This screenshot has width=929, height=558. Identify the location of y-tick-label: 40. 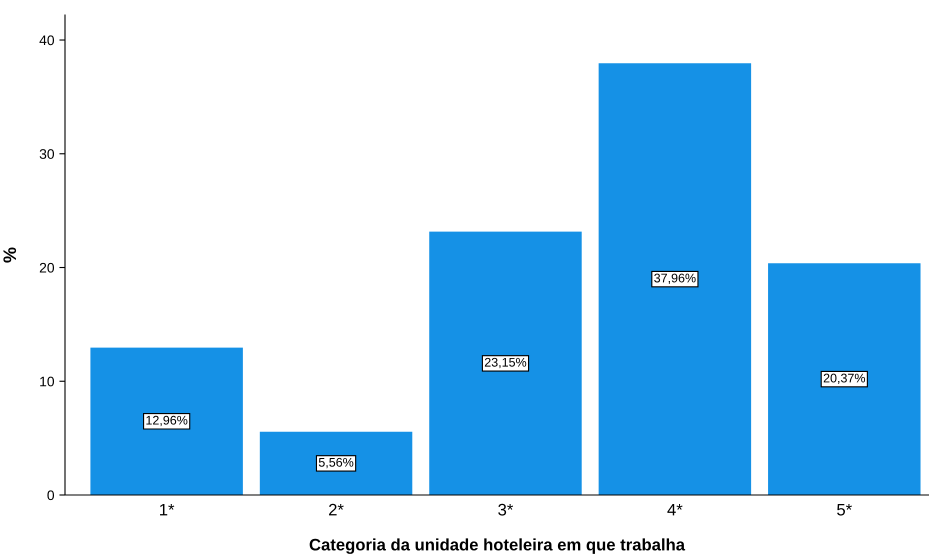
(46, 40).